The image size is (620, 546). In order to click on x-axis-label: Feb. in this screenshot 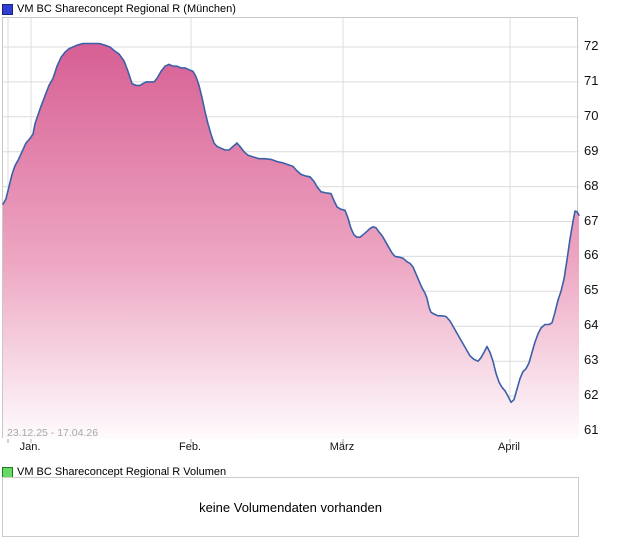, I will do `click(190, 447)`.